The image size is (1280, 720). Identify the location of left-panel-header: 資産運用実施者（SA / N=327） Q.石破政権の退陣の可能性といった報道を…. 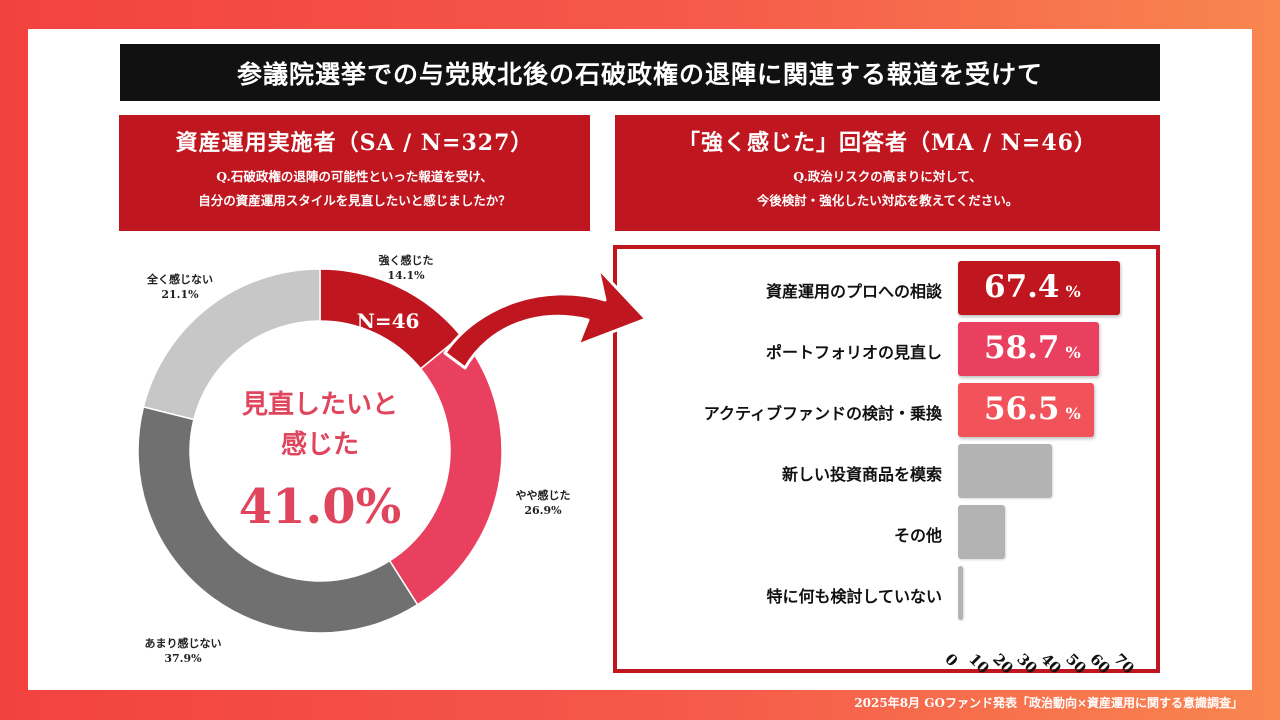
(354, 173).